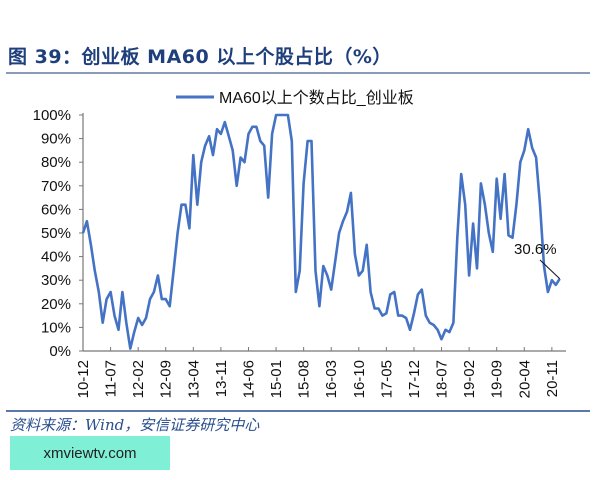 The height and width of the screenshot is (480, 600). I want to click on x-tick-label: 12-09, so click(166, 379).